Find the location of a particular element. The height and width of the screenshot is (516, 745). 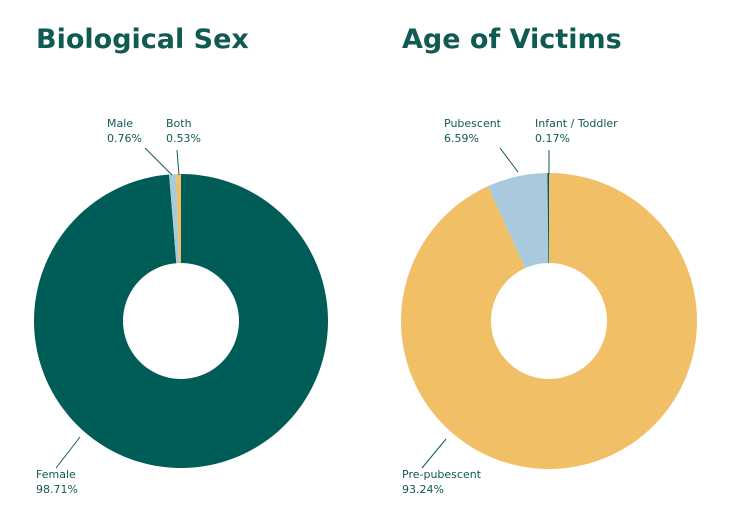

slice-value: 93.24% is located at coordinates (423, 489).